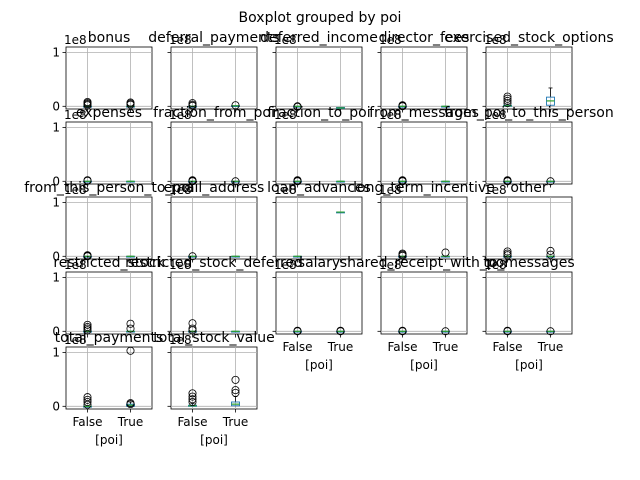 This screenshot has height=480, width=640. Describe the element at coordinates (529, 188) in the screenshot. I see `subplot-title: other` at that location.